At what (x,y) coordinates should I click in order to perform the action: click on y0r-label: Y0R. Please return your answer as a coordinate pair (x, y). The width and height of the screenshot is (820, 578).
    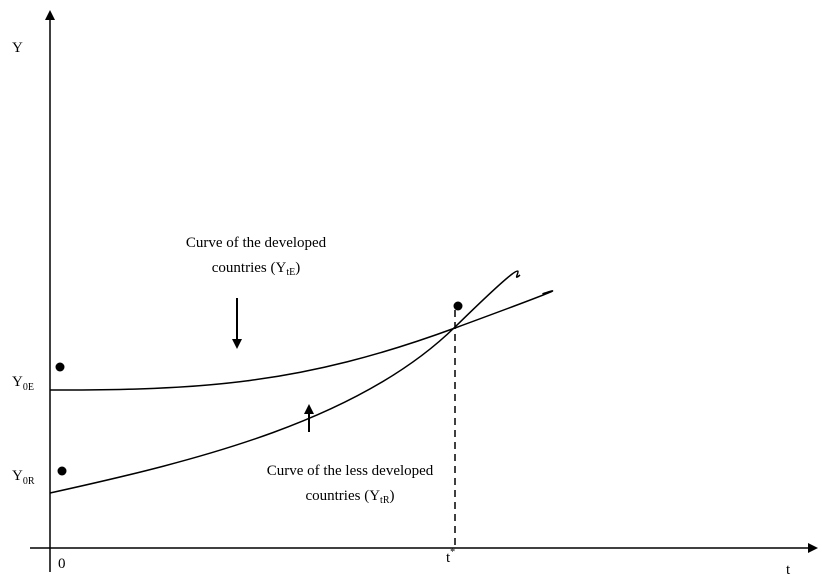
    Looking at the image, I should click on (23, 477).